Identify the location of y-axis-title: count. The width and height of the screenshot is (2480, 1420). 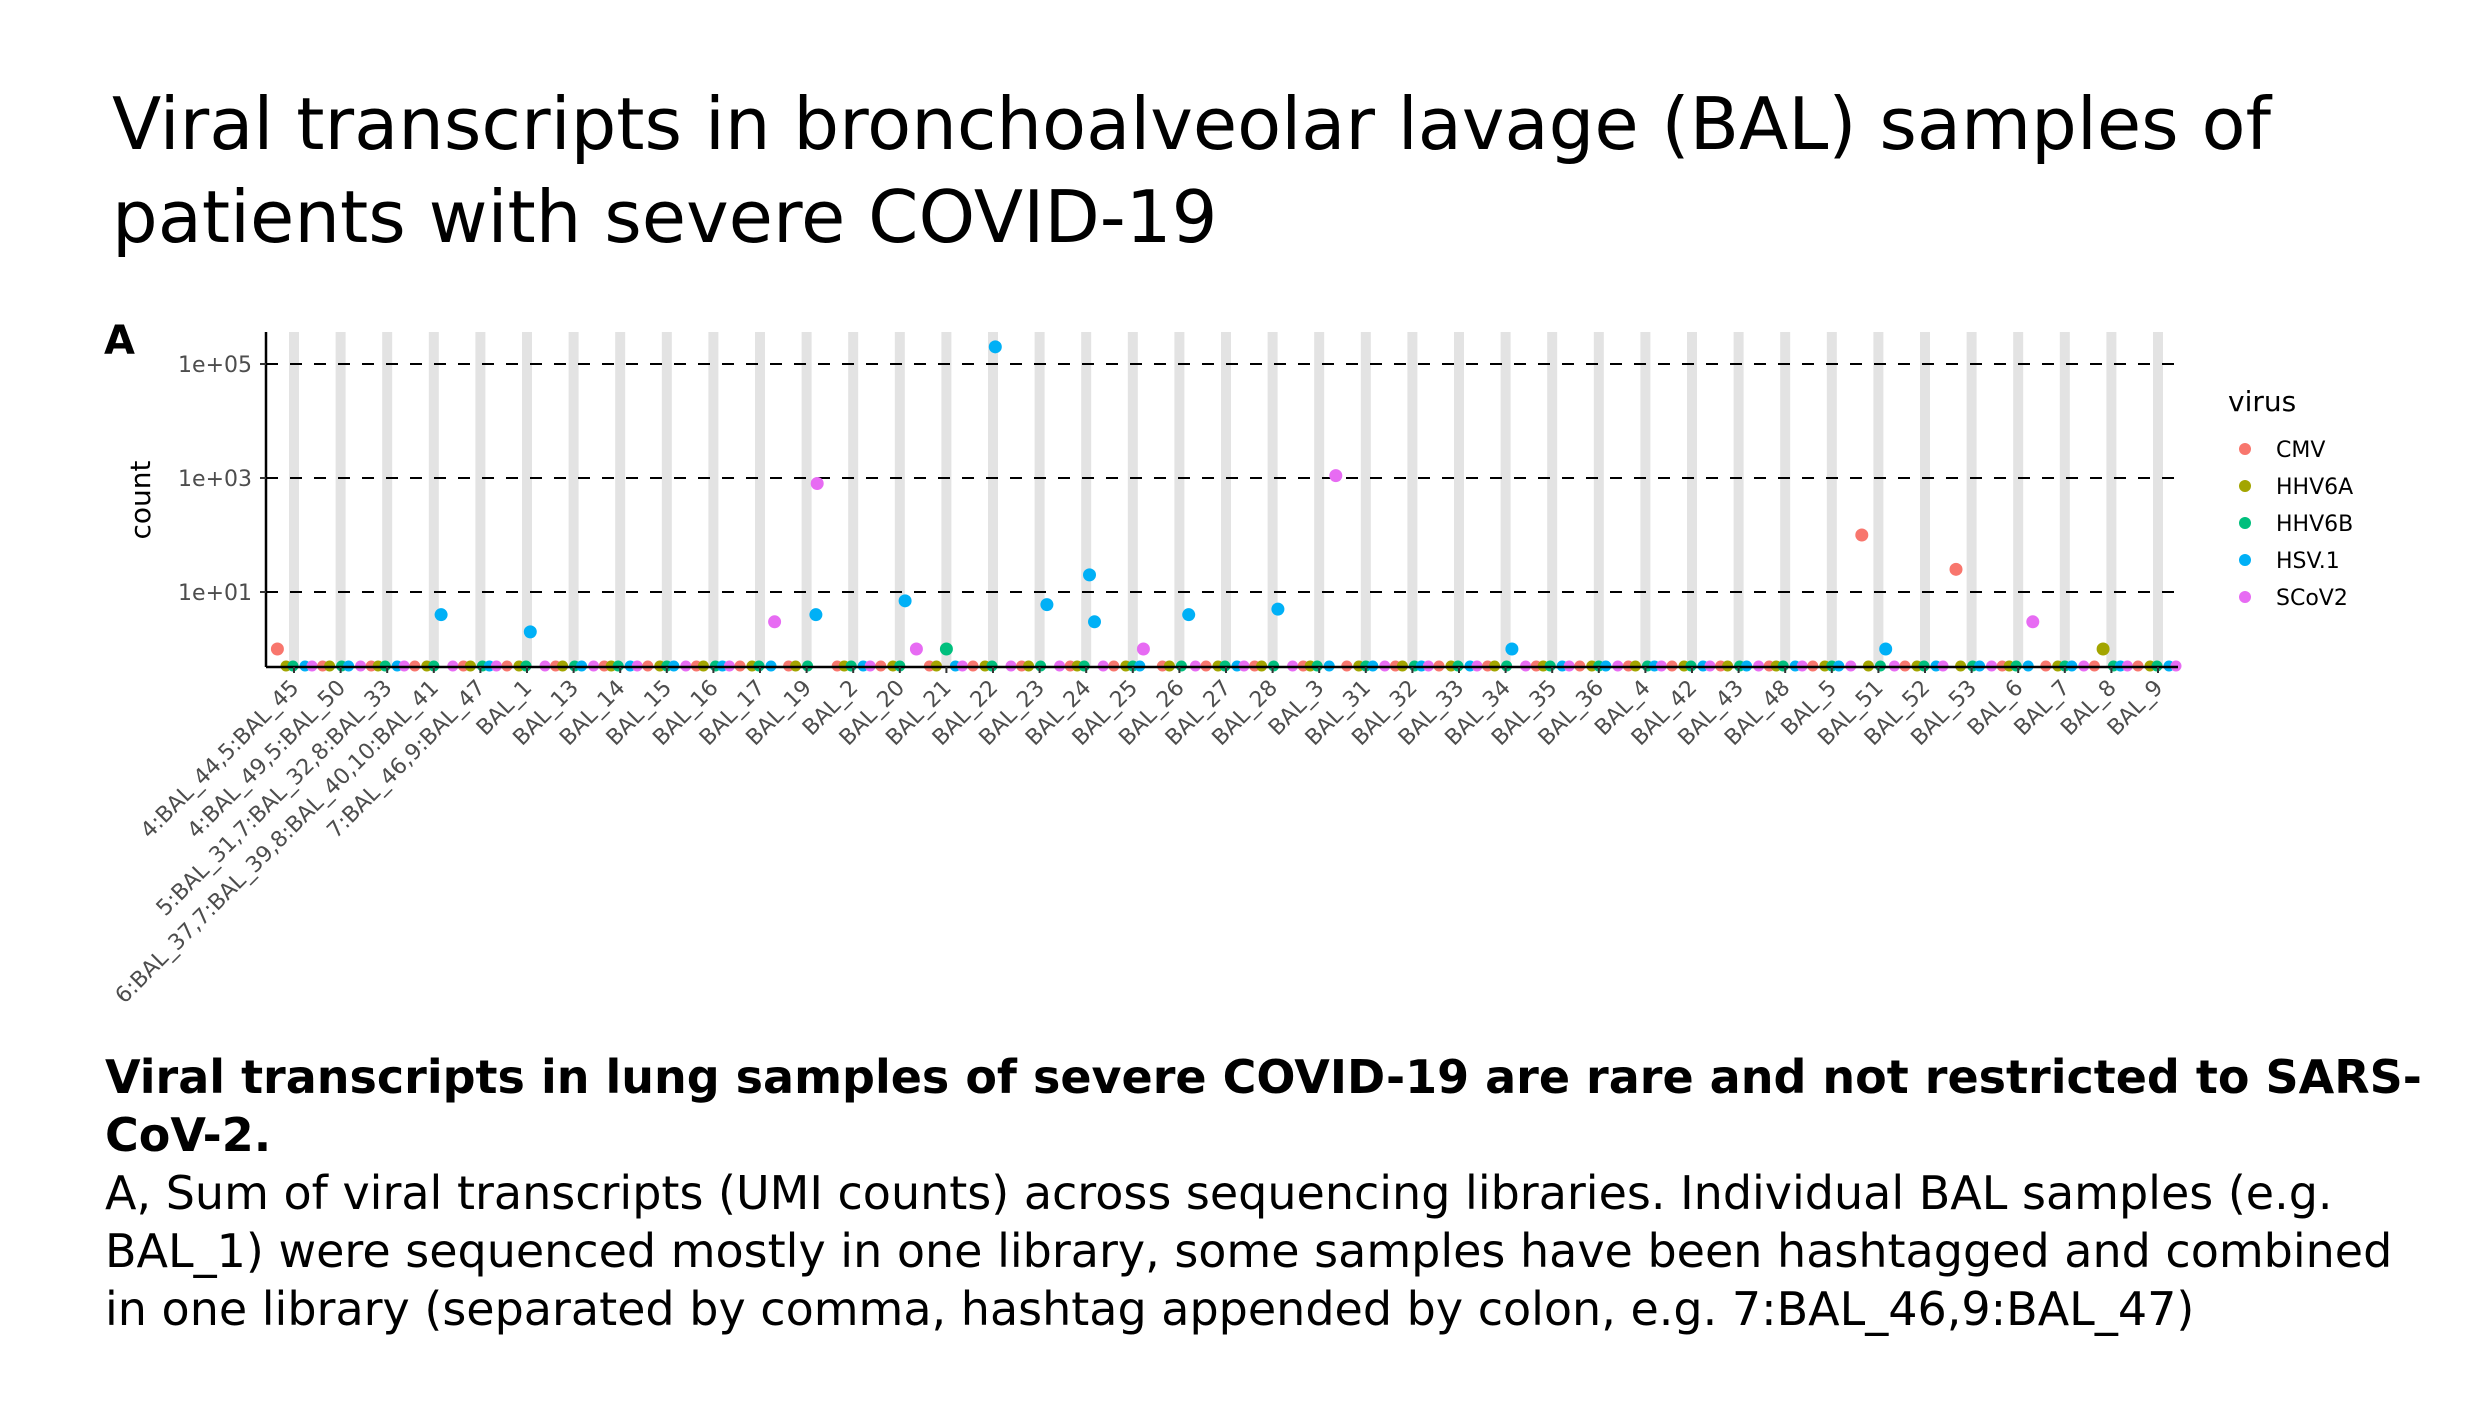
(140, 499).